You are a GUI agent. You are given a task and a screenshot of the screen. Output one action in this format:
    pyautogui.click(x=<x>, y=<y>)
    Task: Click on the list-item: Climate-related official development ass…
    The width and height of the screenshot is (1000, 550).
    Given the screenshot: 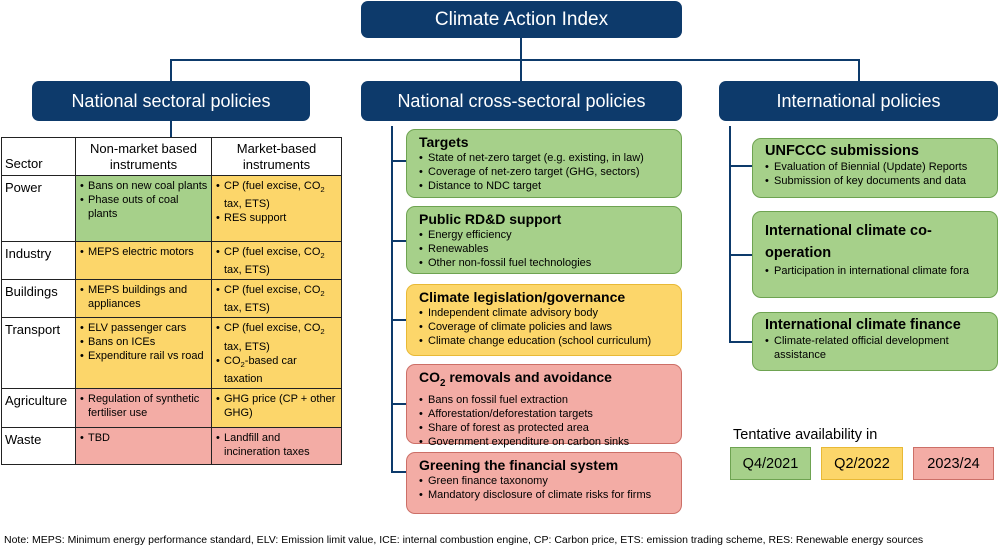 What is the action you would take?
    pyautogui.click(x=877, y=348)
    